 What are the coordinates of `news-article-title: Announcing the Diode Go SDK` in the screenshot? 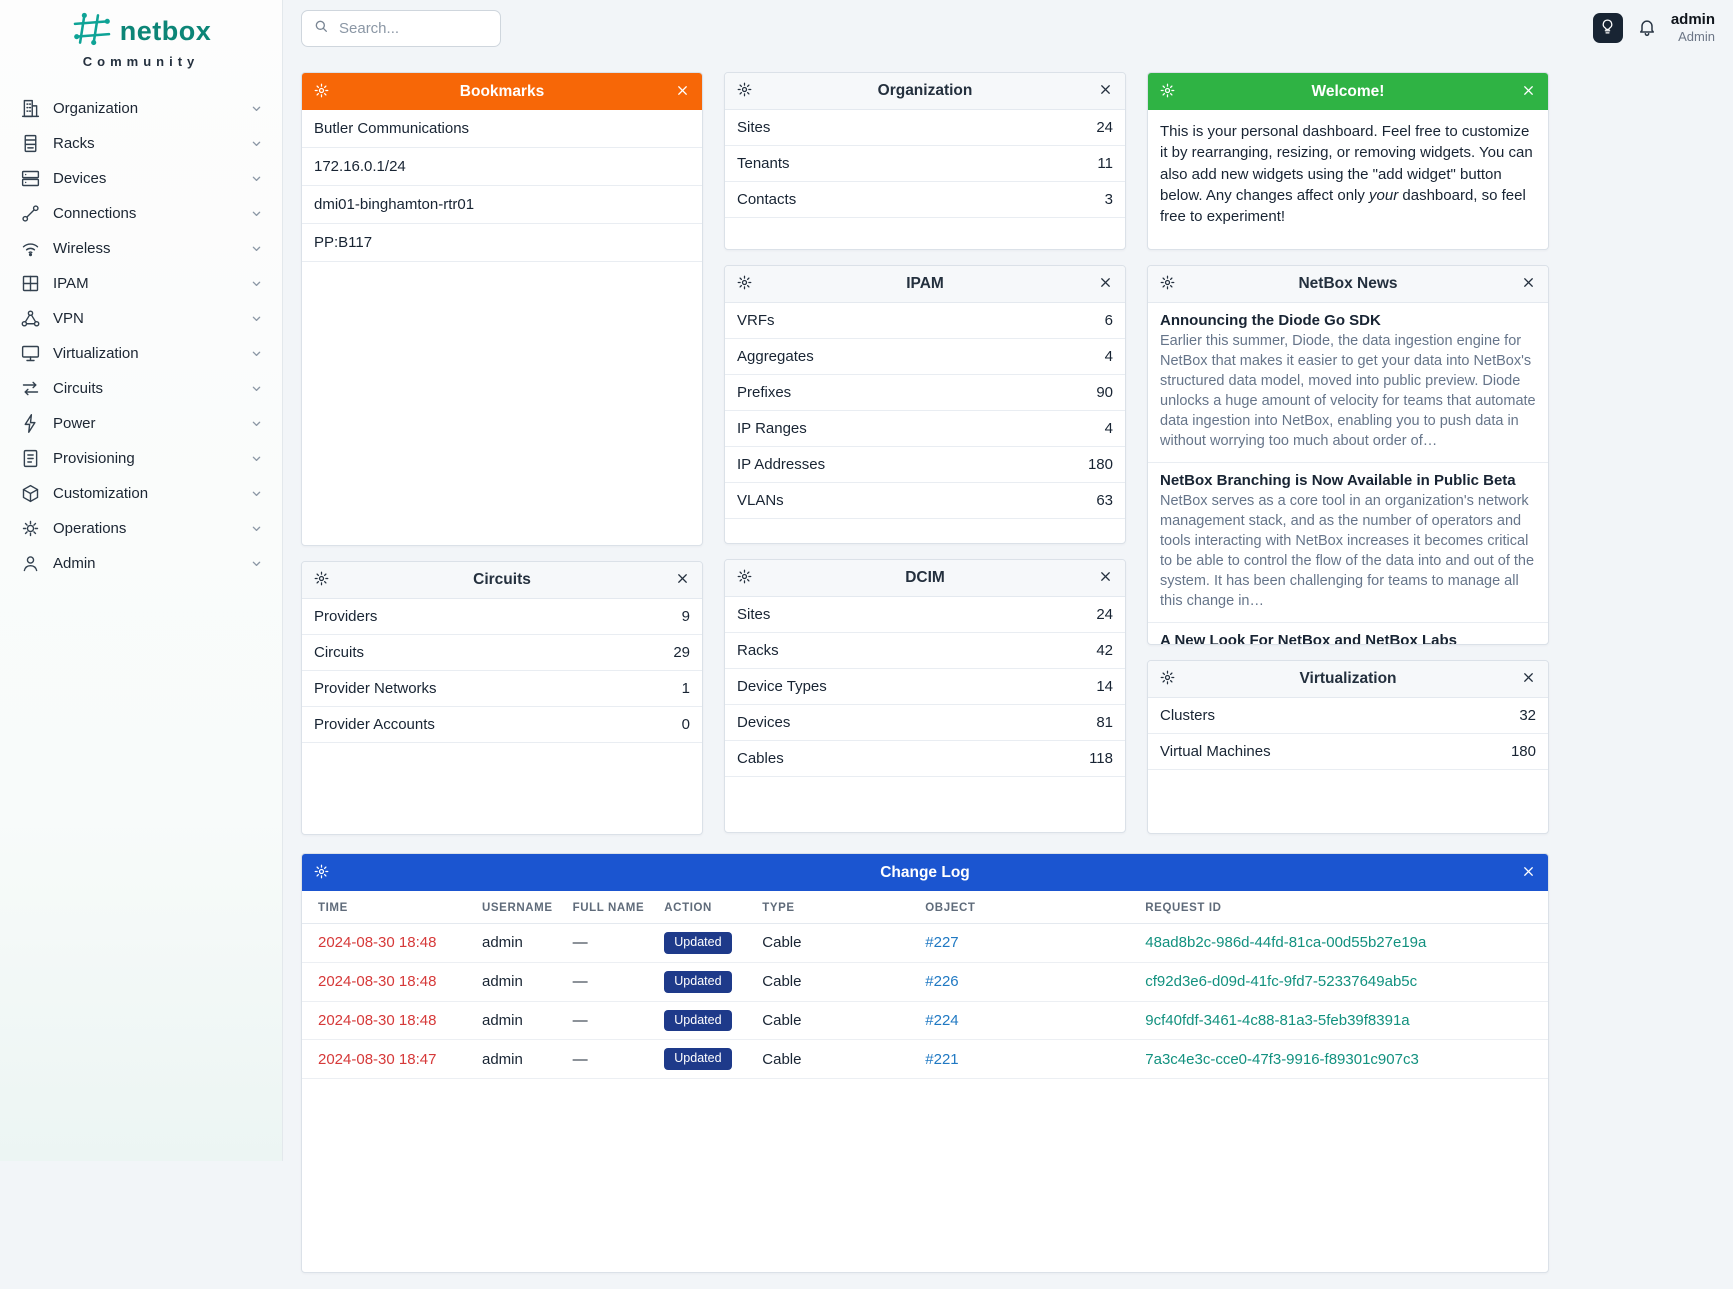 It's located at (1270, 320).